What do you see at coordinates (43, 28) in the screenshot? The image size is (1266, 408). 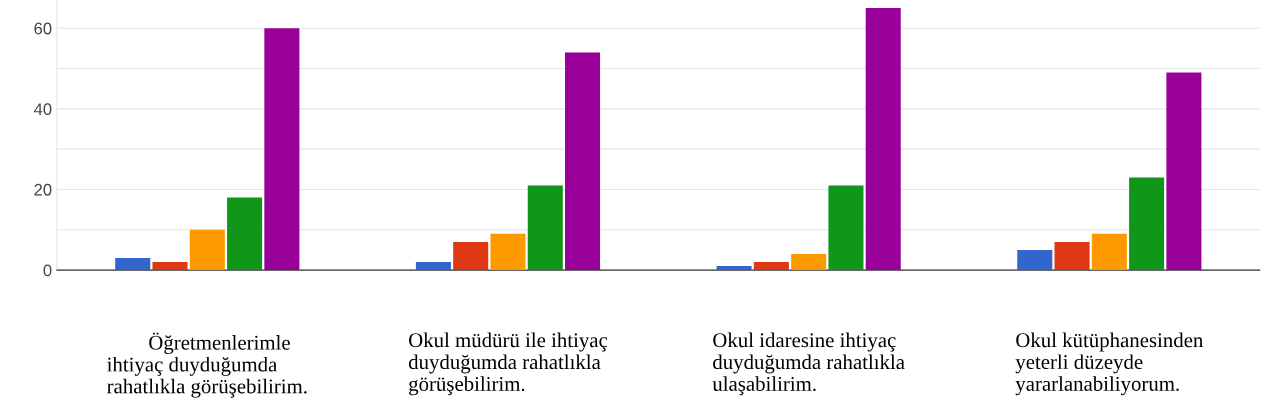 I see `y-tick-label: 60` at bounding box center [43, 28].